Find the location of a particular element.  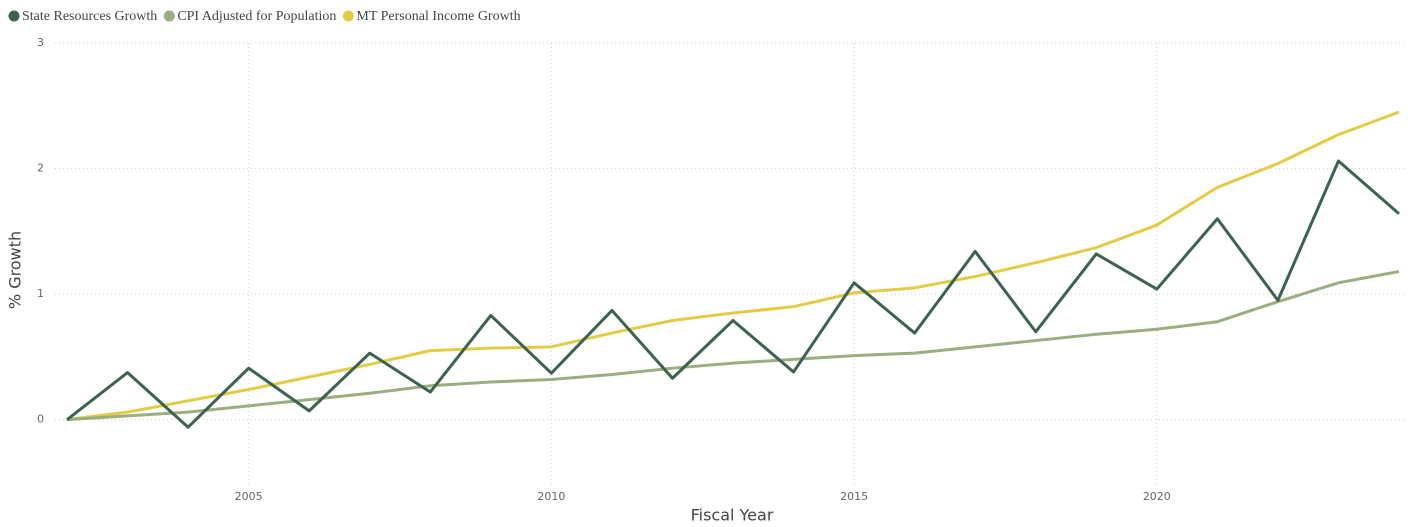

y-tick-label: 1 is located at coordinates (40, 293).